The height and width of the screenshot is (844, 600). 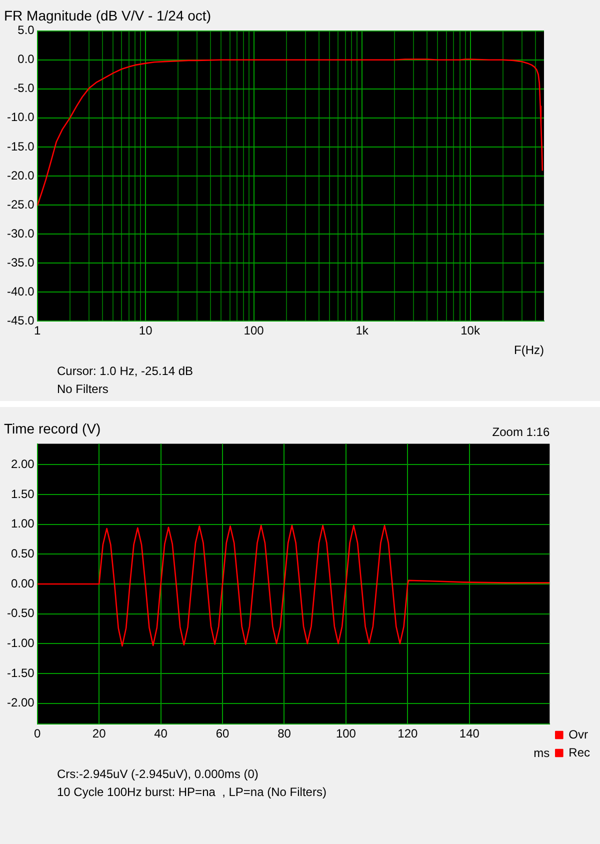 I want to click on y-tick-label: 1.50, so click(x=22, y=493).